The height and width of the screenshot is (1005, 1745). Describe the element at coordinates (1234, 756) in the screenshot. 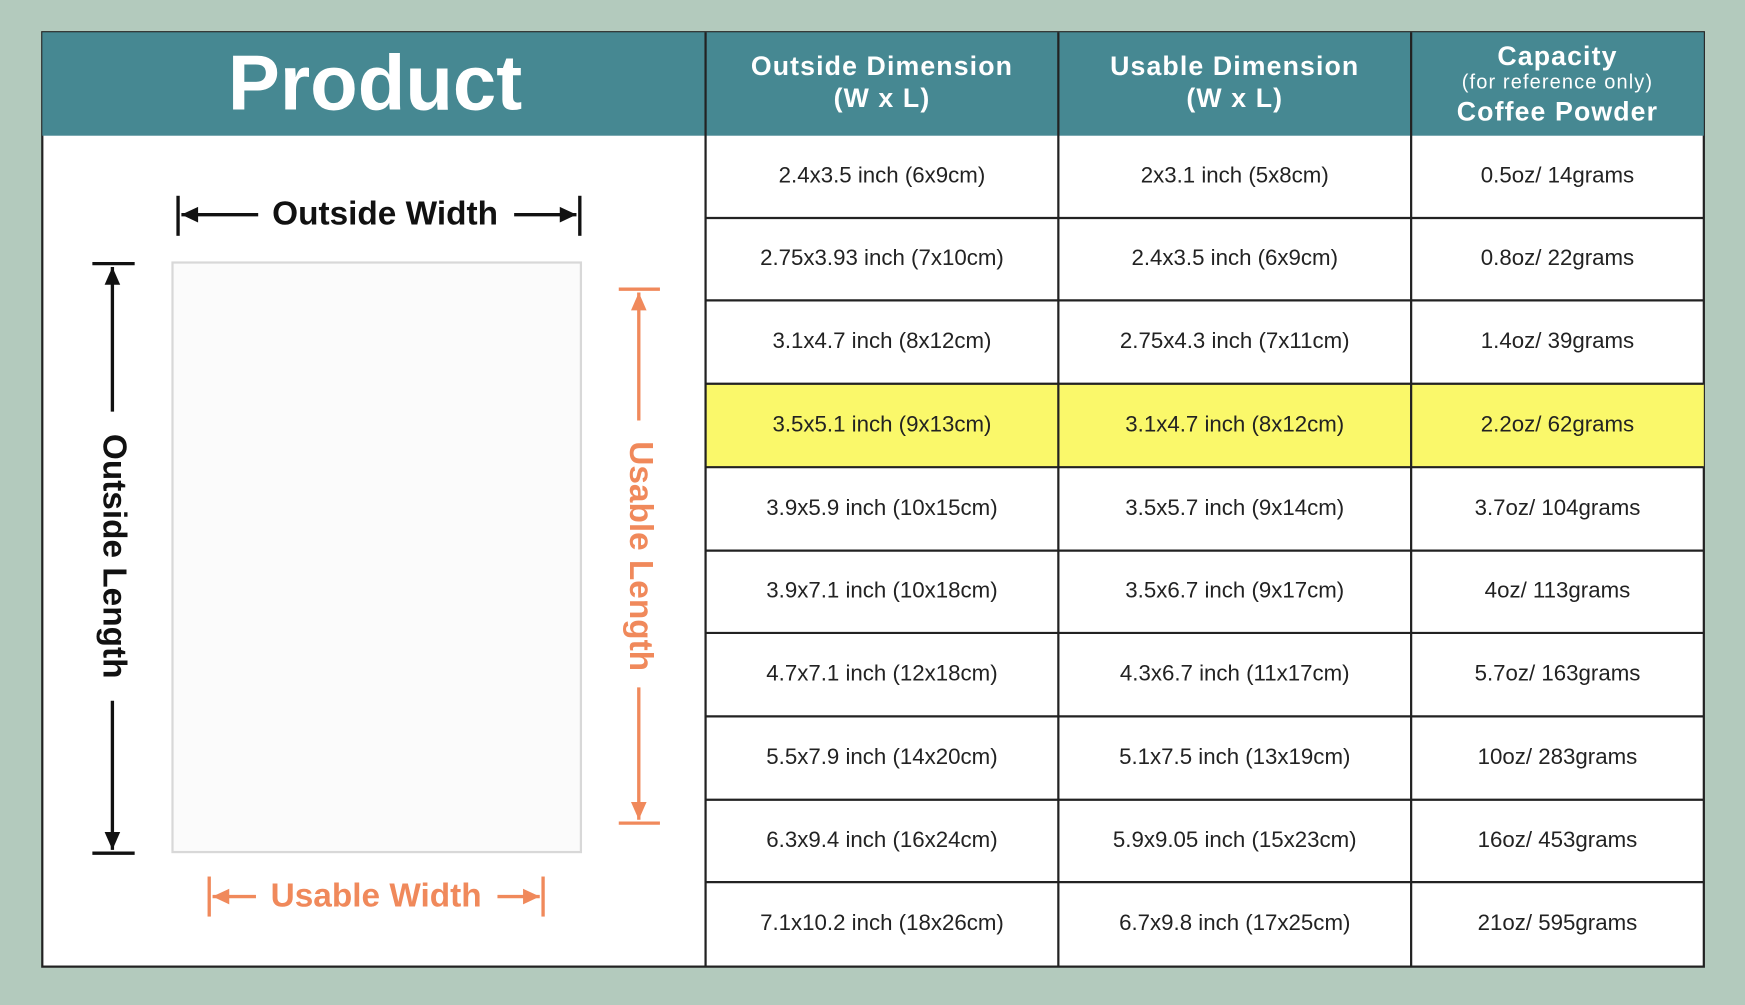

I see `cell: 5.1x7.5 inch (13x19cm)` at that location.